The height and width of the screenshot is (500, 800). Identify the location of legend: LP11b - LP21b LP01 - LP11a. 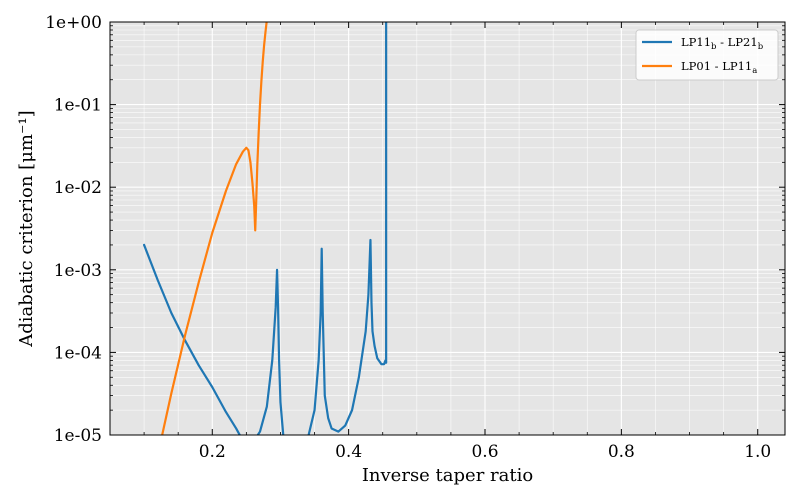
(707, 55).